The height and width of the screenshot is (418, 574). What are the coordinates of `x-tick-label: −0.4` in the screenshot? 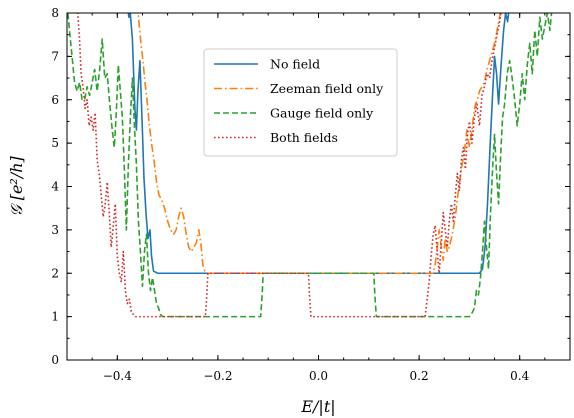 It's located at (118, 376).